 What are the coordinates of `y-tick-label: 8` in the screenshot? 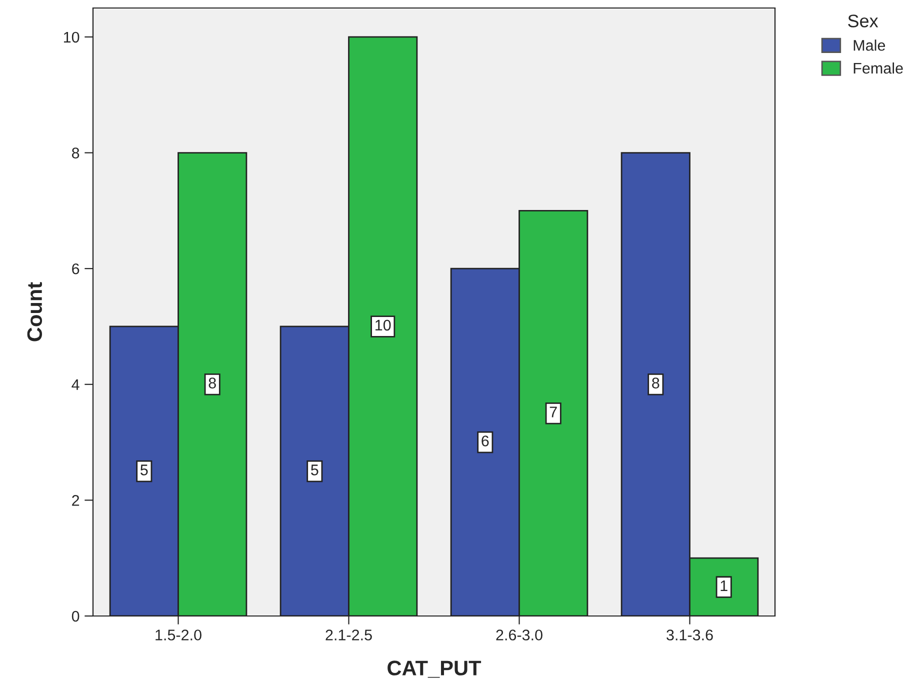 It's located at (76, 153).